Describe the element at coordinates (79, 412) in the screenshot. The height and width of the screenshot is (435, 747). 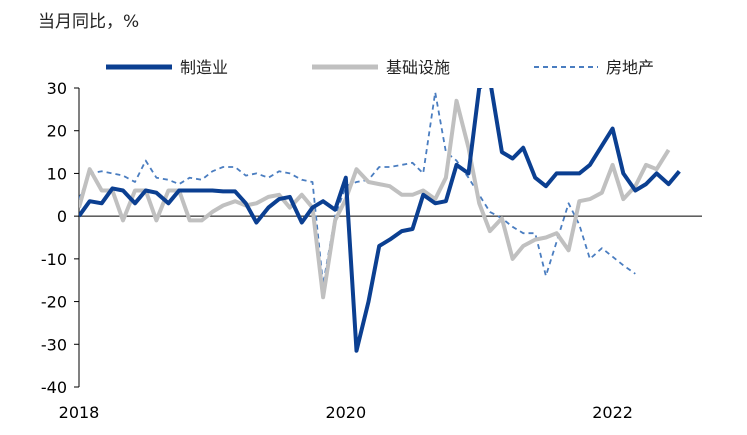
I see `x-tick-label: 2018` at that location.